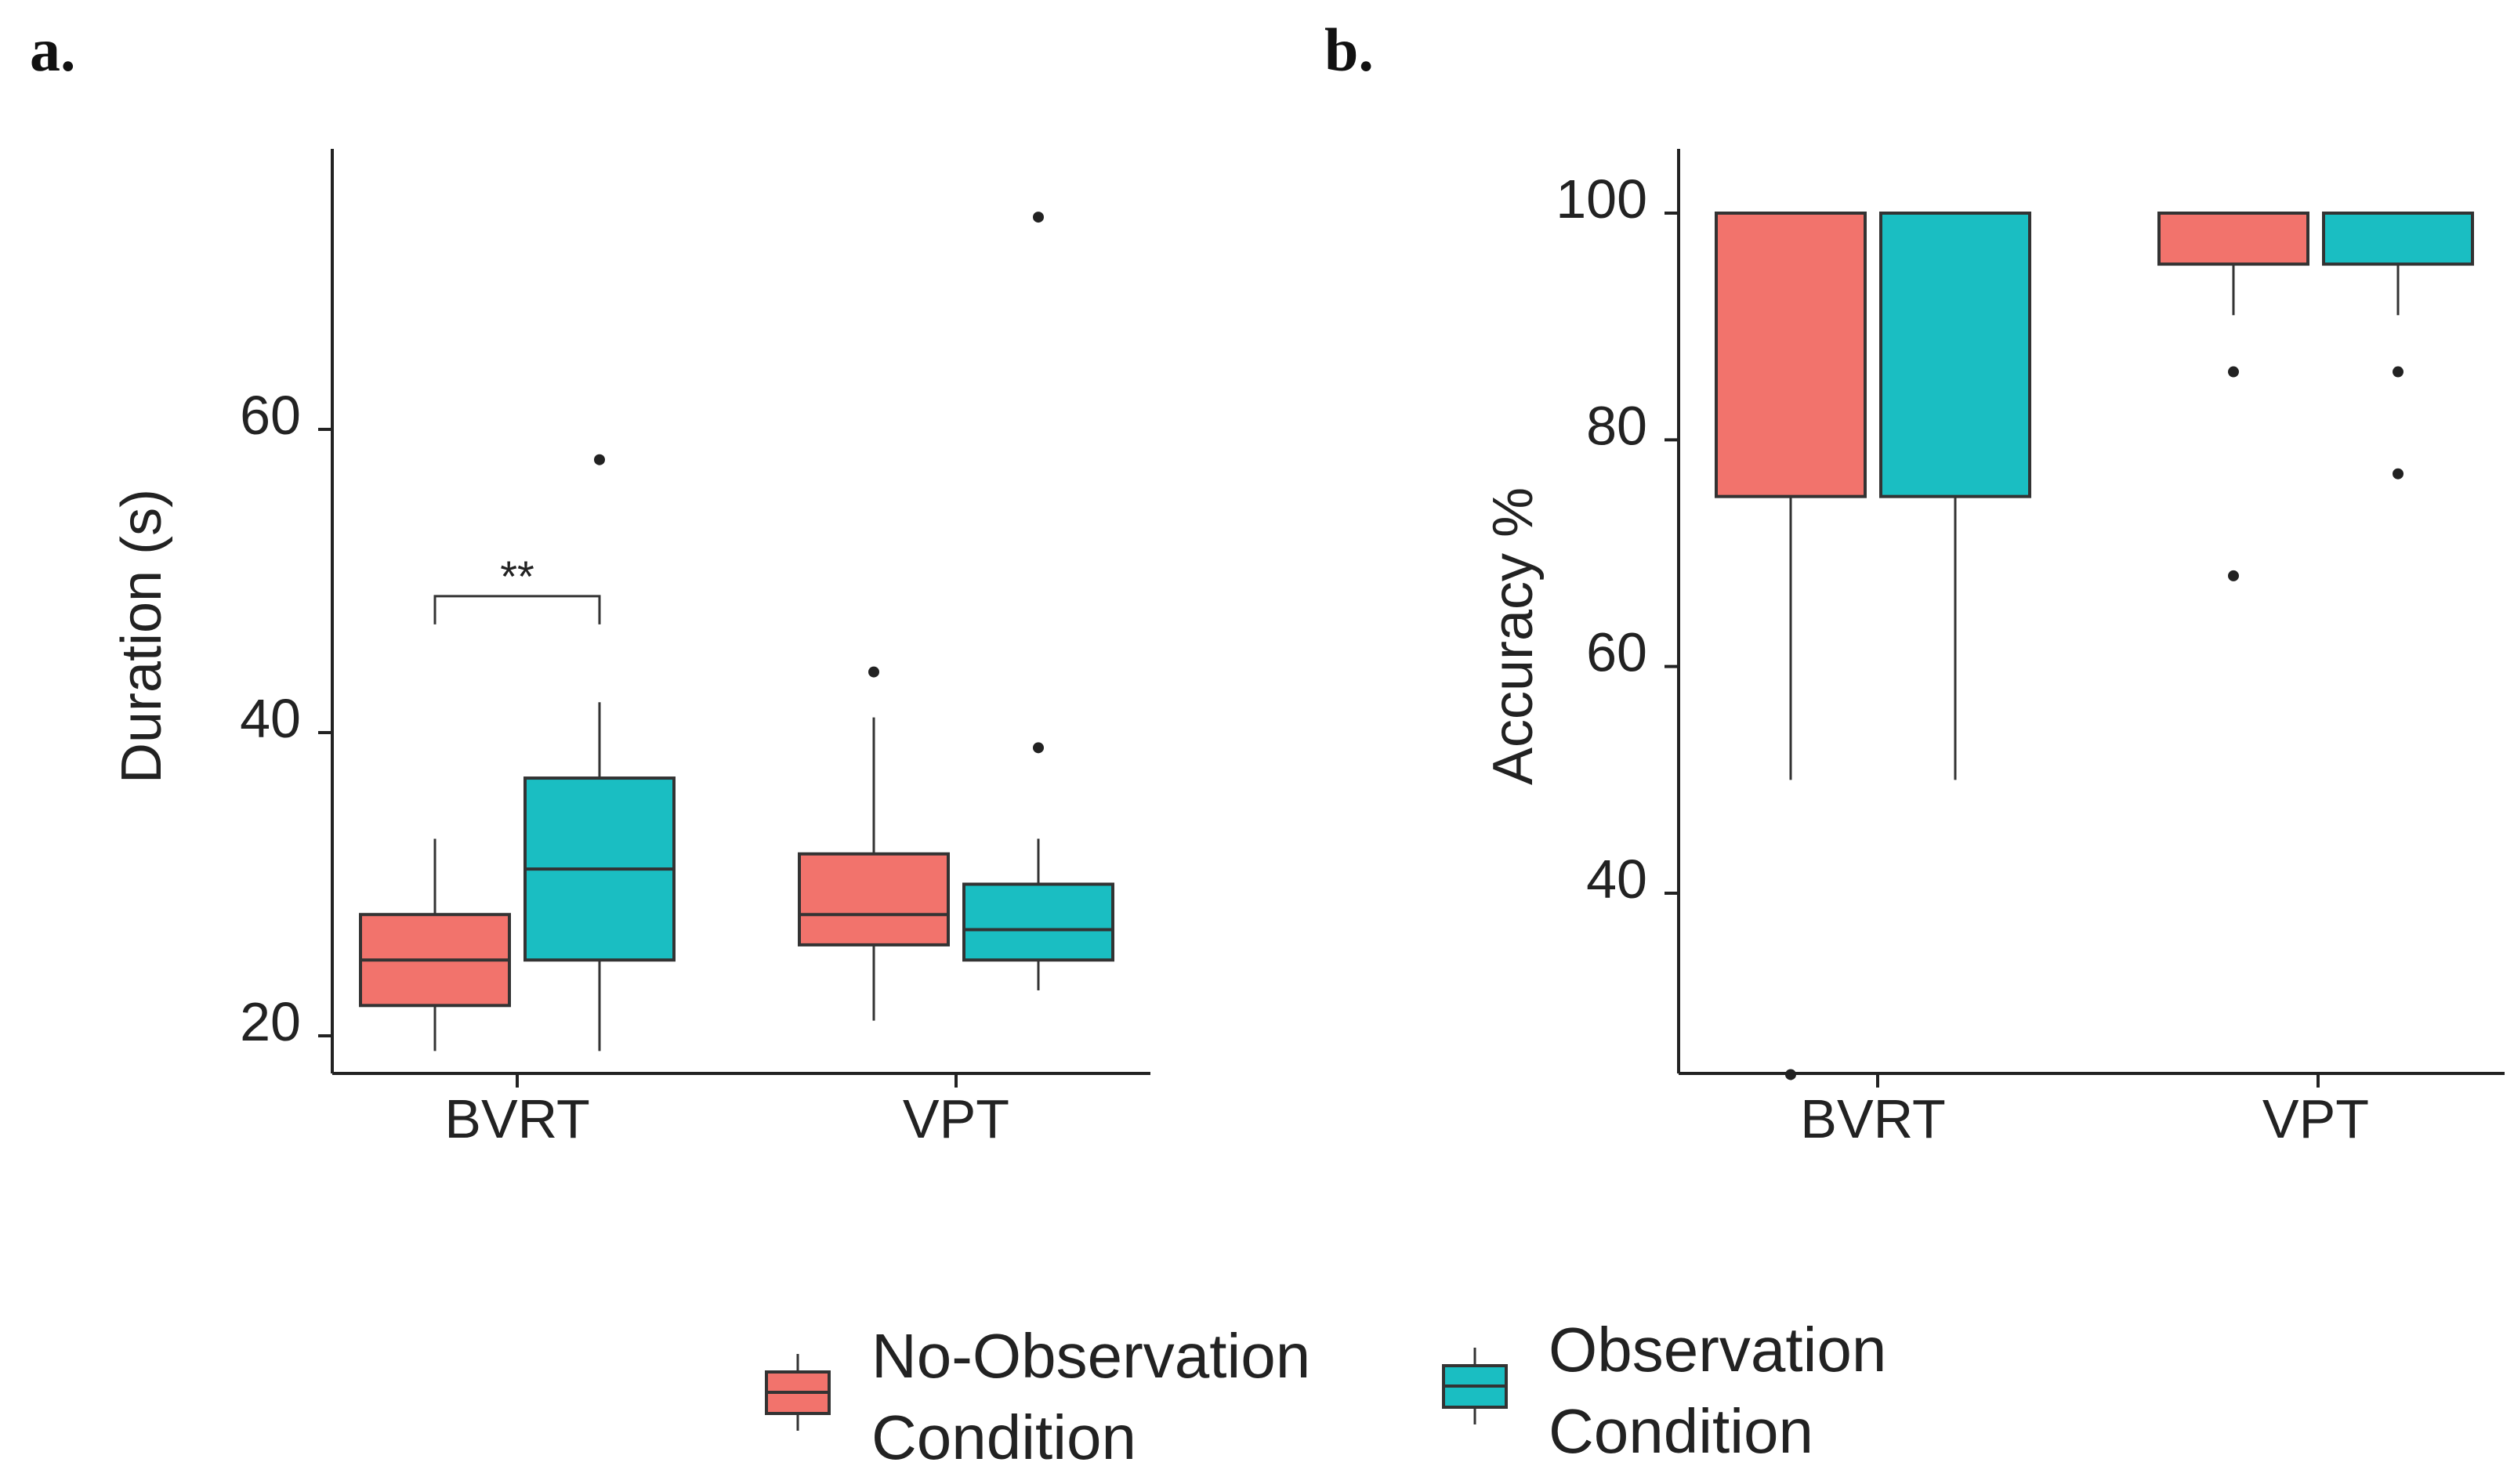 The image size is (2514, 1484). Describe the element at coordinates (1616, 425) in the screenshot. I see `panel-b-ytick-label: 80` at that location.